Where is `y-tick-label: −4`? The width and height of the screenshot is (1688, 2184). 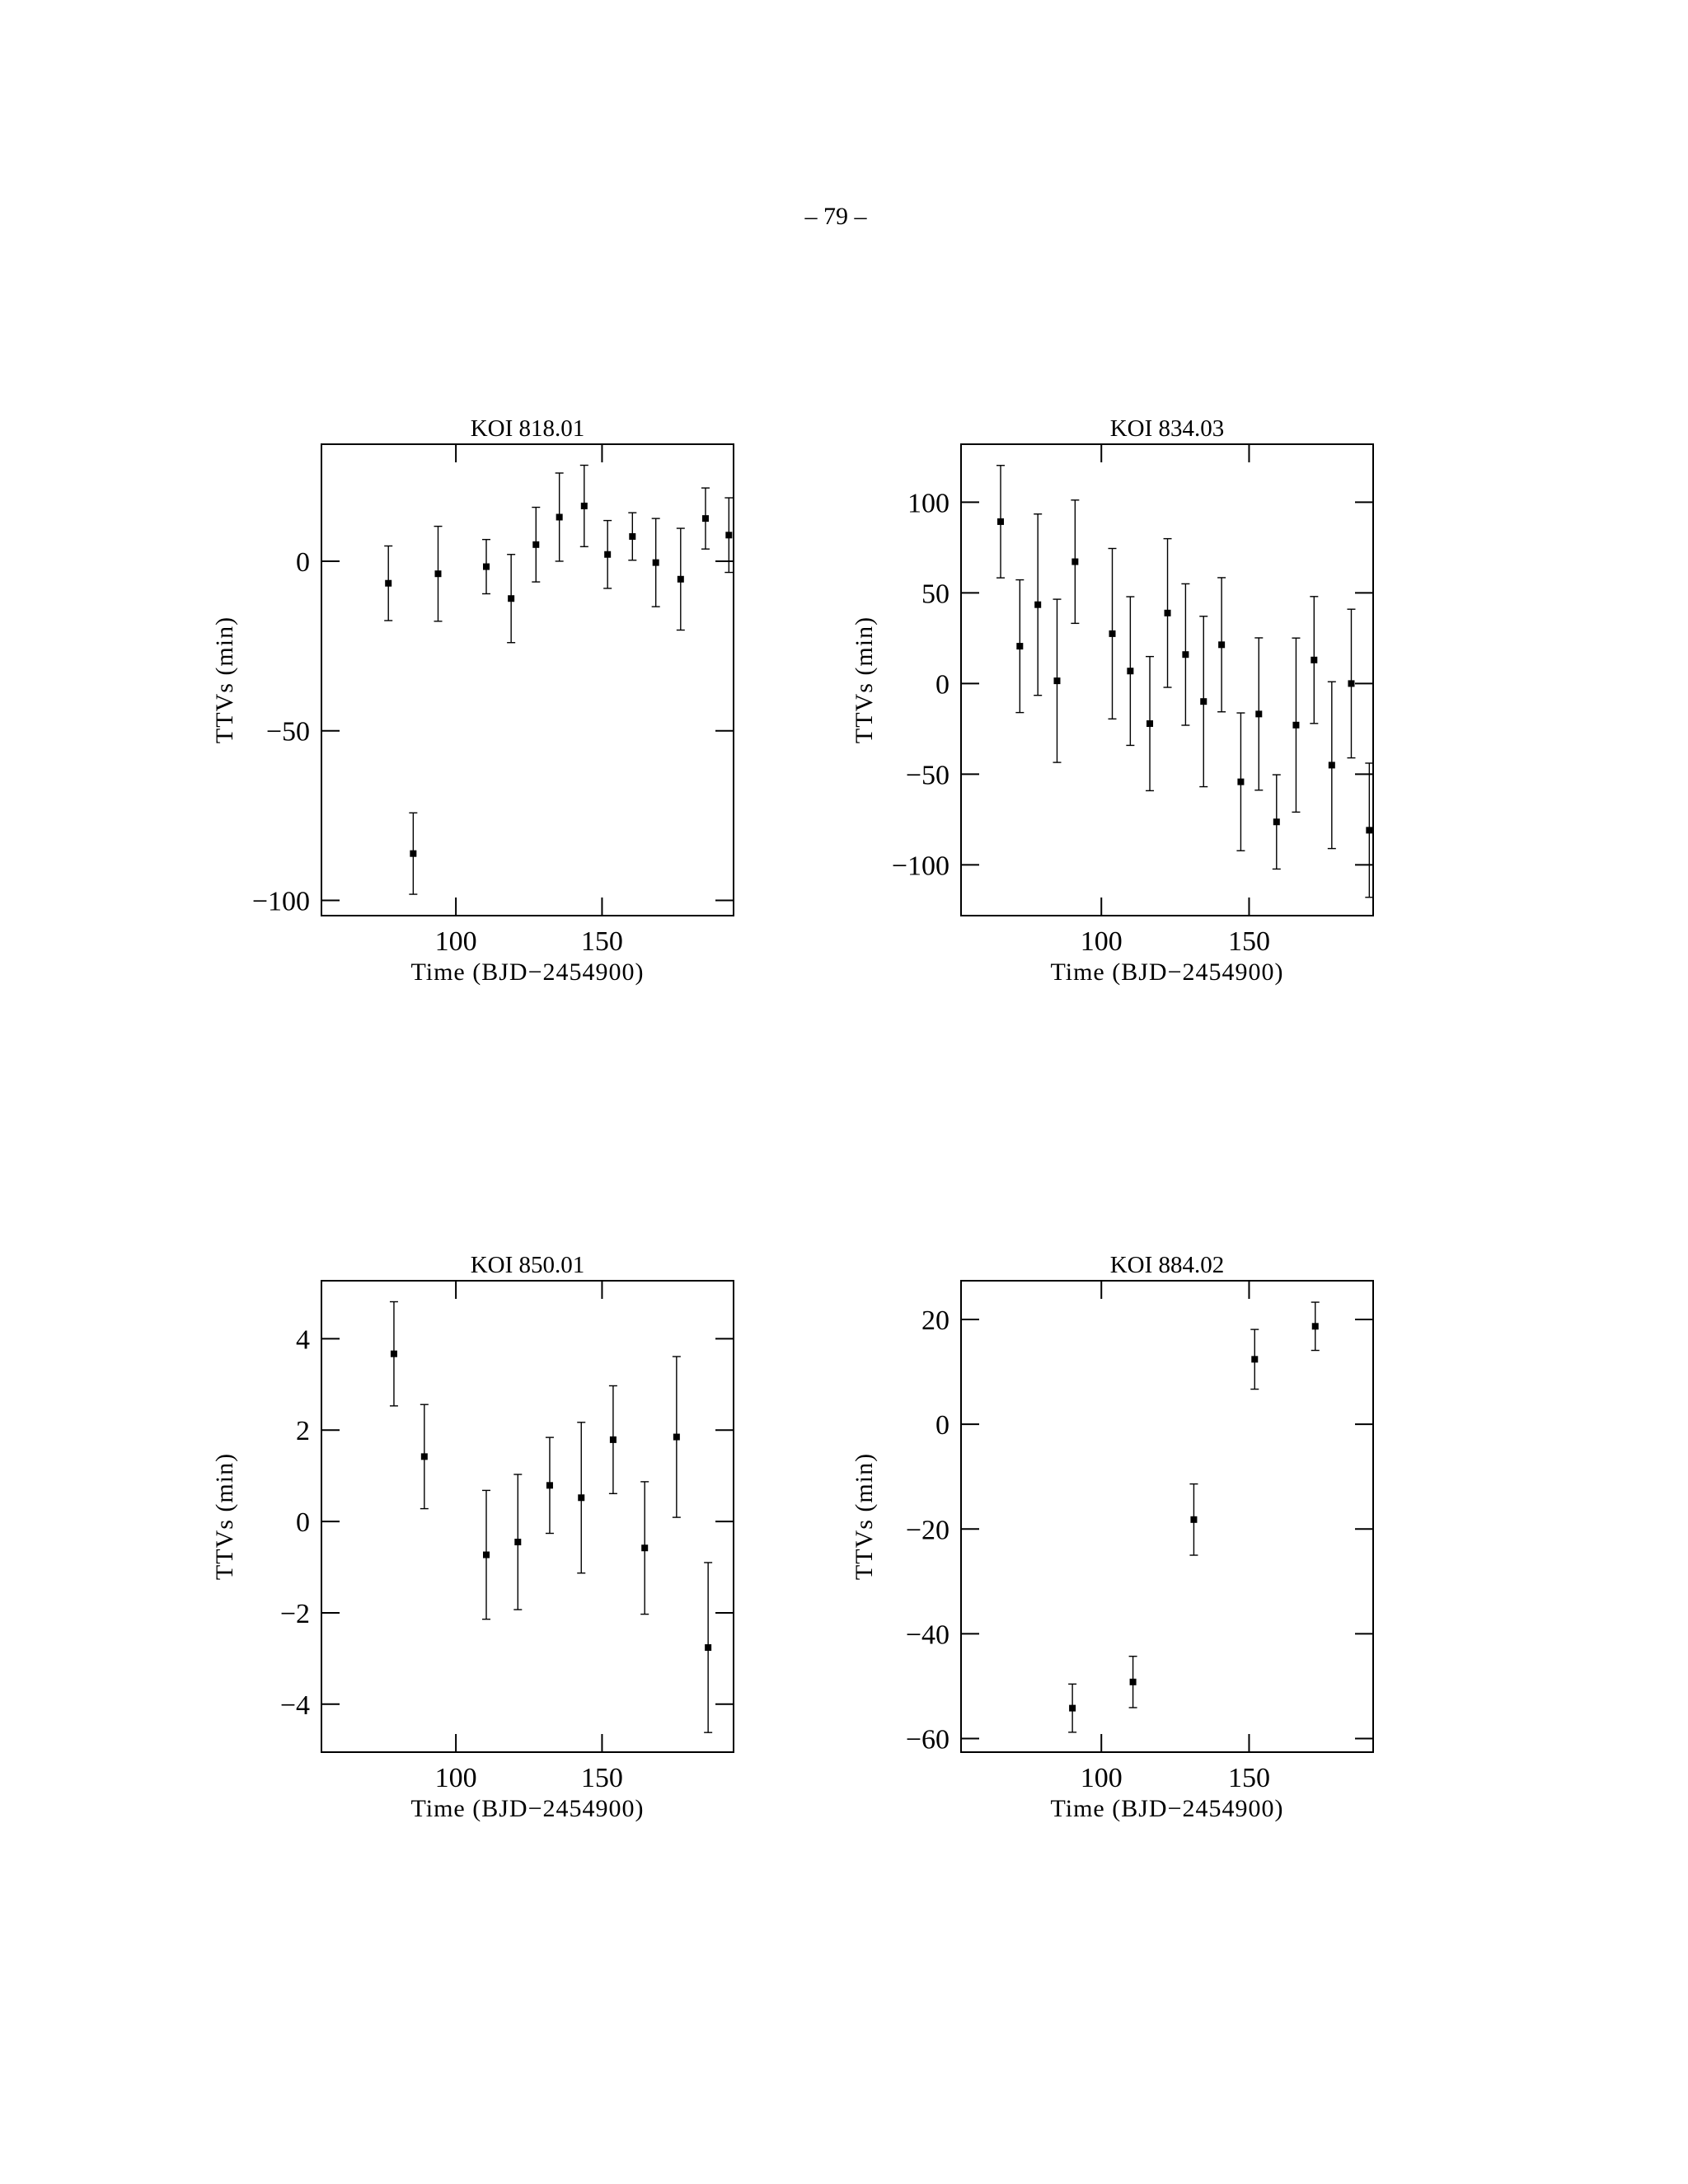
y-tick-label: −4 is located at coordinates (295, 1705).